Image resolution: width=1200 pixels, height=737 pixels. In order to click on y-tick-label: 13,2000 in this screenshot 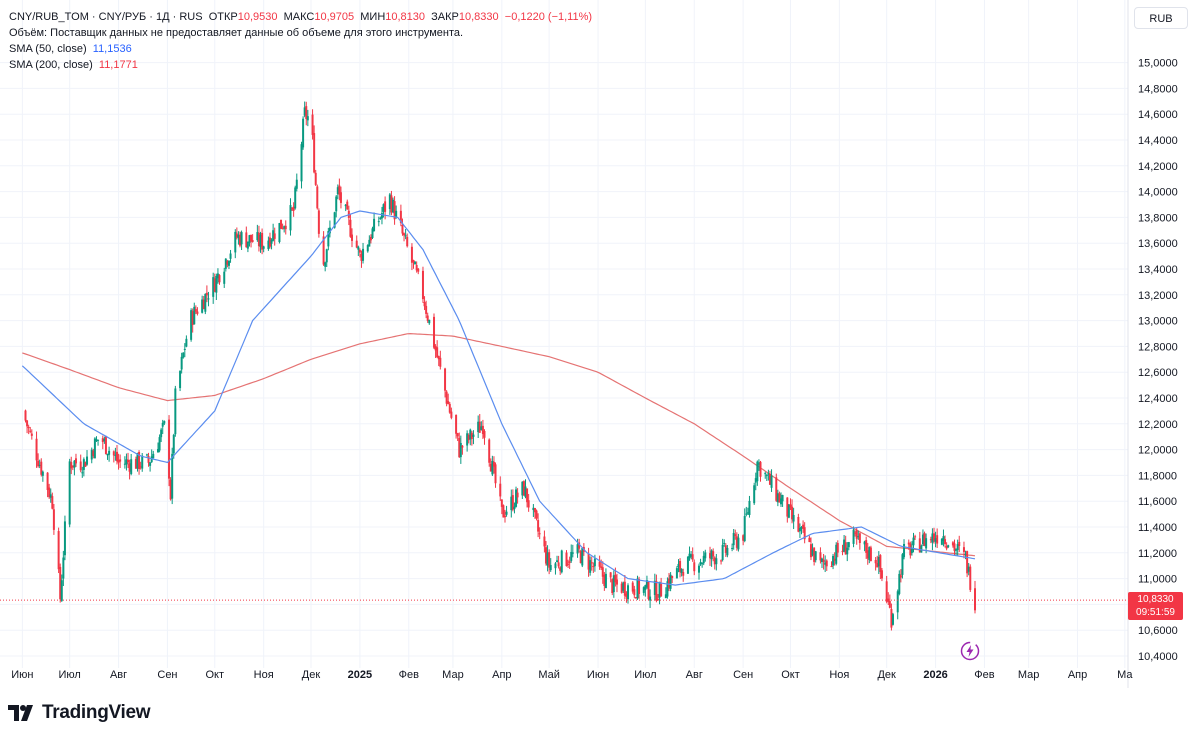, I will do `click(1158, 296)`.